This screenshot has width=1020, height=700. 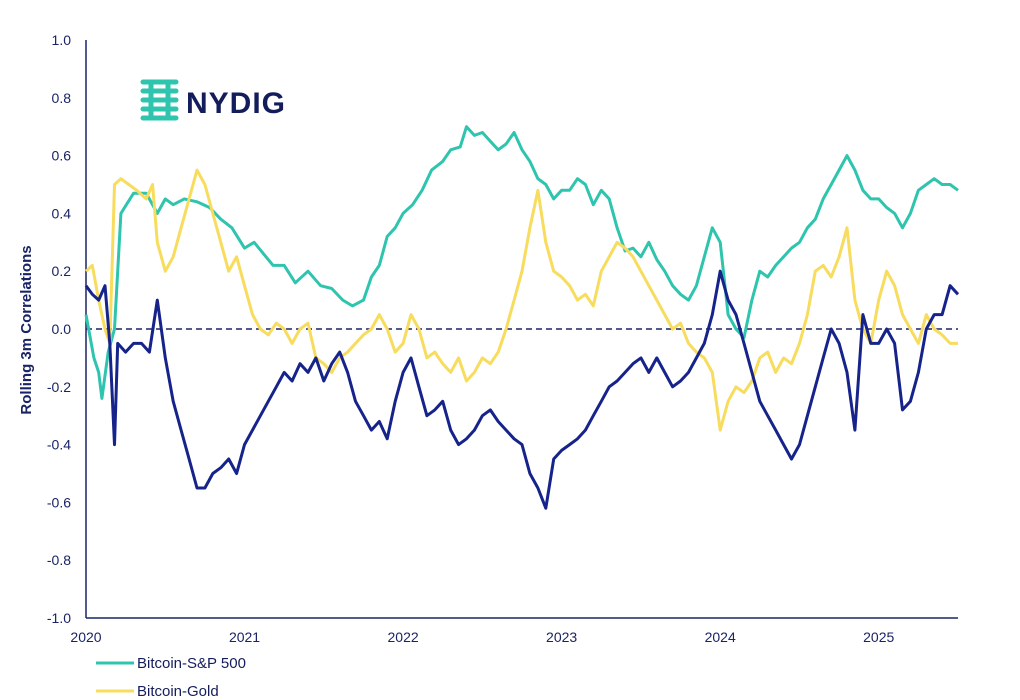 I want to click on y-tick-label: -0.4, so click(x=59, y=445).